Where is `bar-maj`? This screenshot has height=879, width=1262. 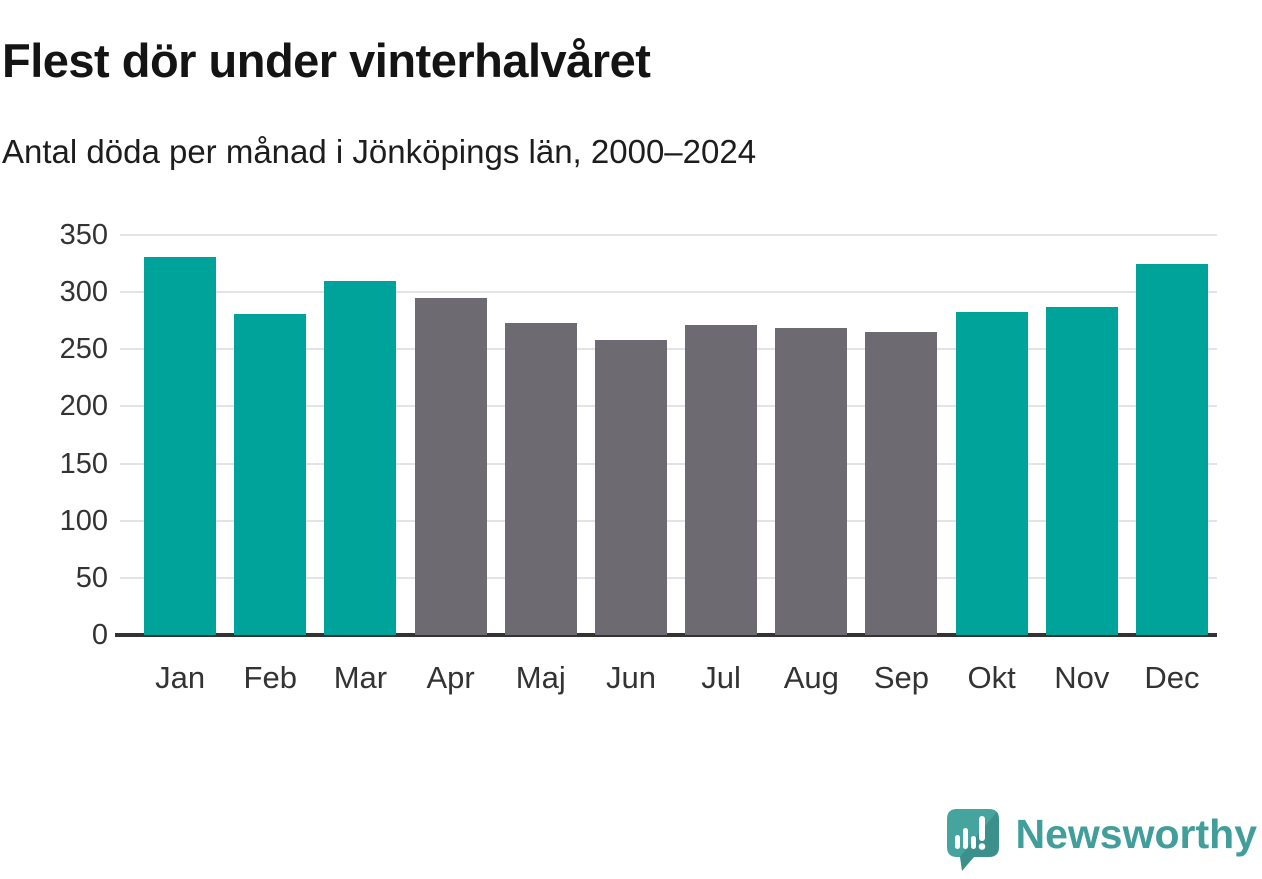
bar-maj is located at coordinates (540, 479).